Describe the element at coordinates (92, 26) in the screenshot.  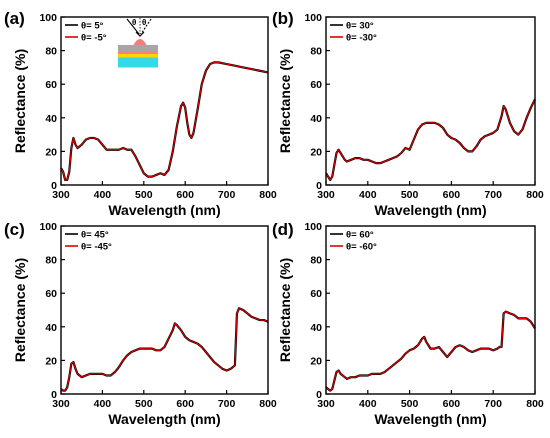
I see `legend-label: θ= 5°` at that location.